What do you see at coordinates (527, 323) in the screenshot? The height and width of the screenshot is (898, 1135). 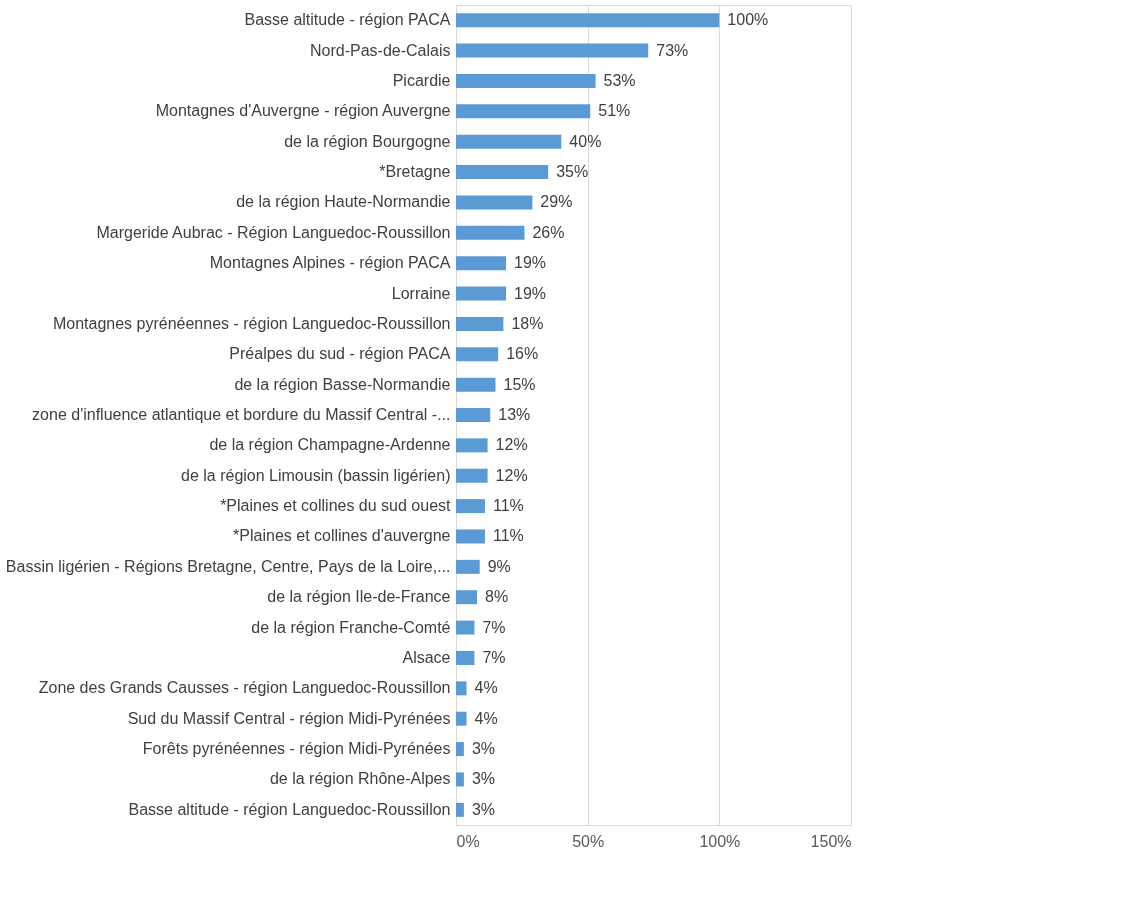 I see `data-label: 18%` at bounding box center [527, 323].